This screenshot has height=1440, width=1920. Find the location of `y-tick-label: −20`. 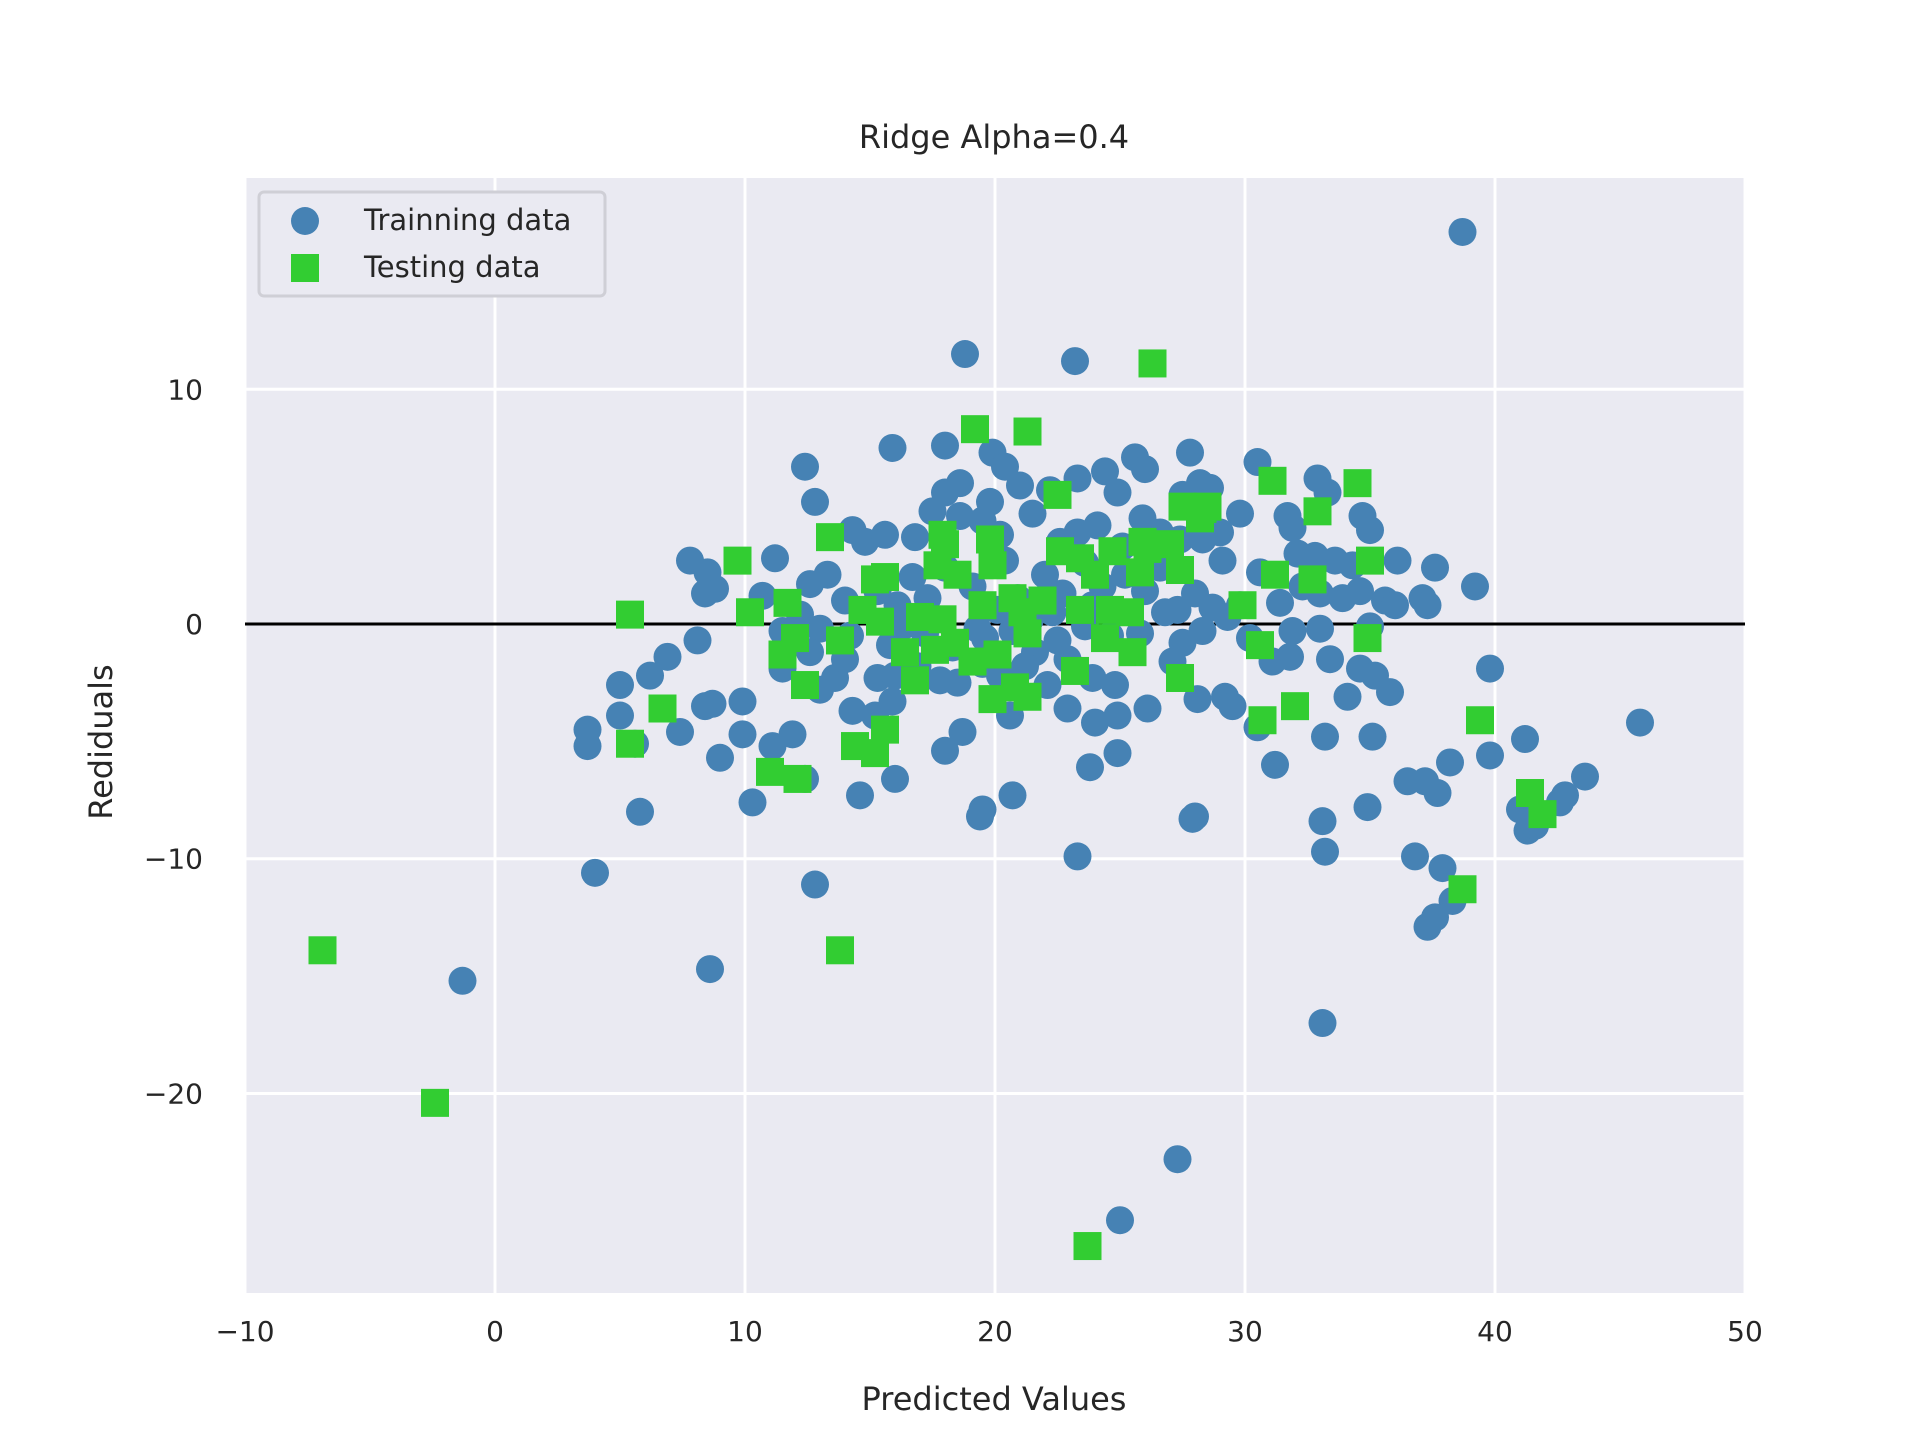

y-tick-label: −20 is located at coordinates (173, 1093).